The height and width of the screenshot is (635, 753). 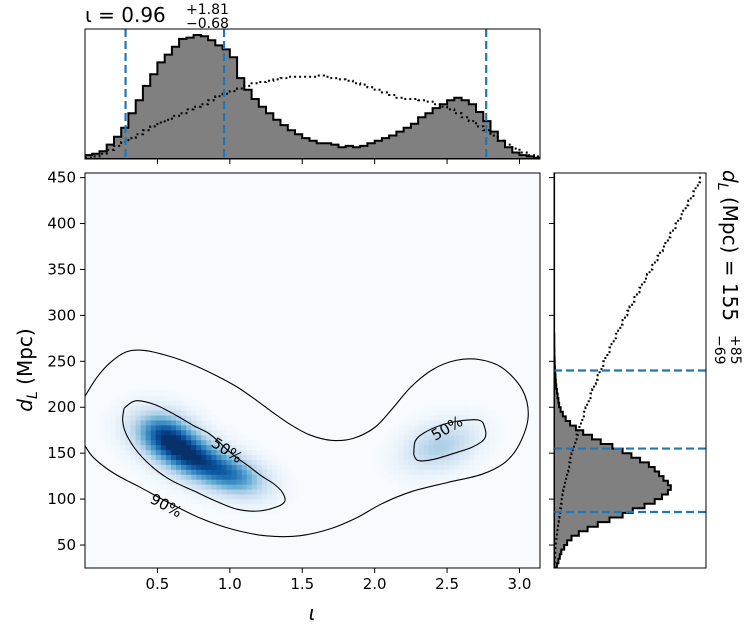 I want to click on y-tick-label: 400, so click(x=61, y=224).